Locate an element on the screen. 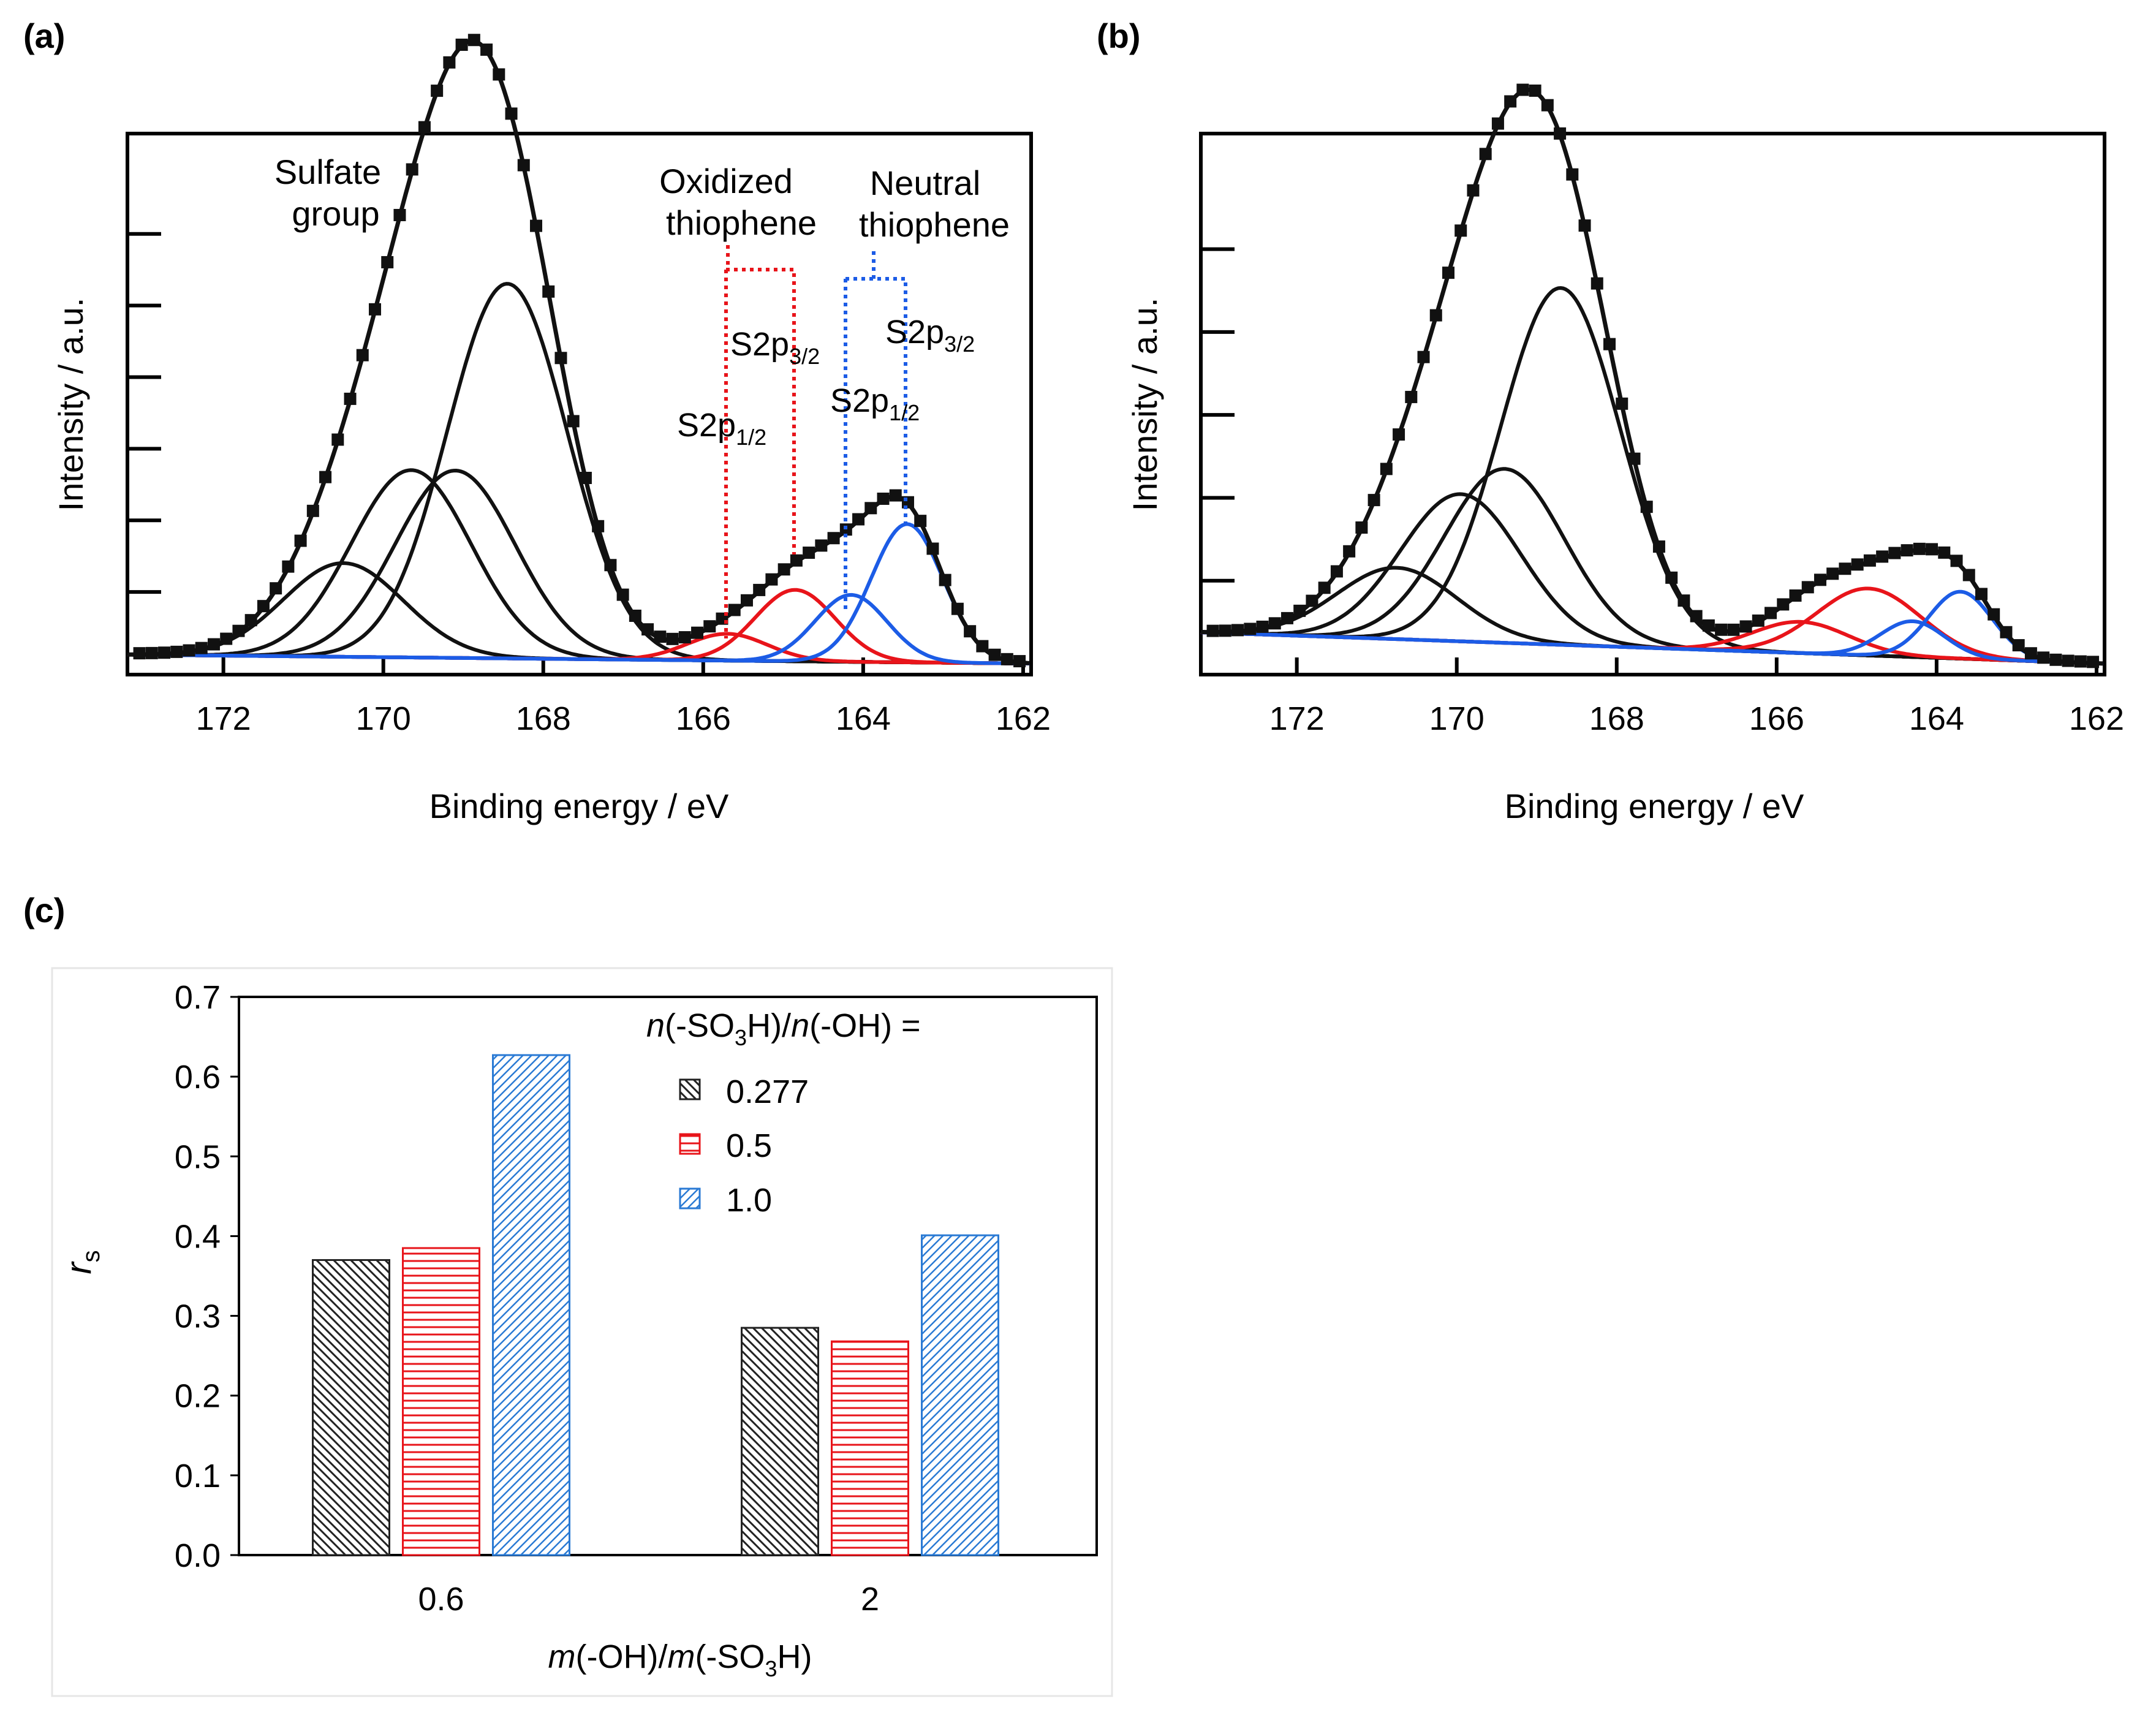 The height and width of the screenshot is (1715, 2156). y-tick-label: 0.5 is located at coordinates (198, 1156).